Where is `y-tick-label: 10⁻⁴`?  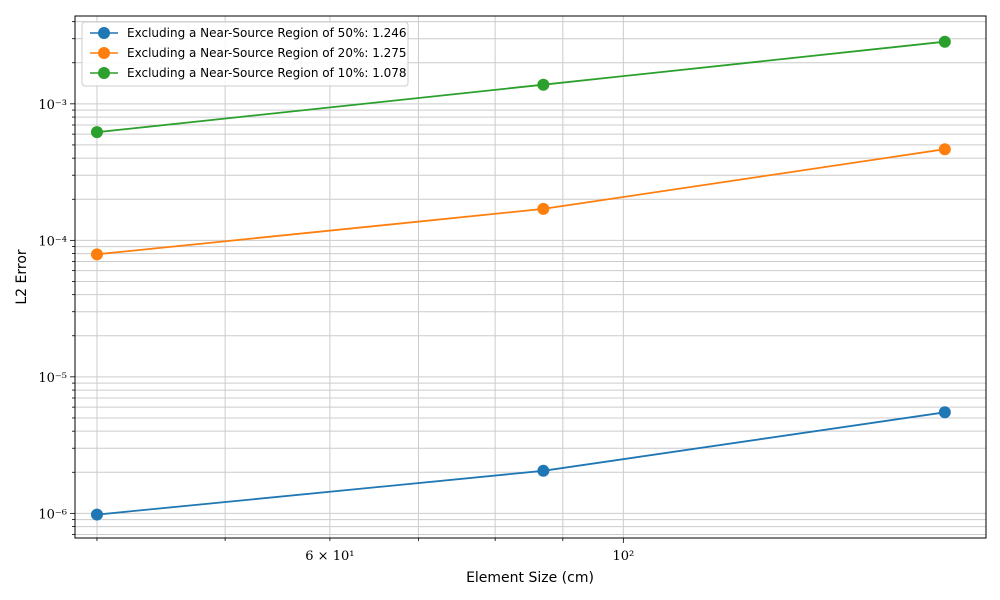 y-tick-label: 10⁻⁴ is located at coordinates (52, 241).